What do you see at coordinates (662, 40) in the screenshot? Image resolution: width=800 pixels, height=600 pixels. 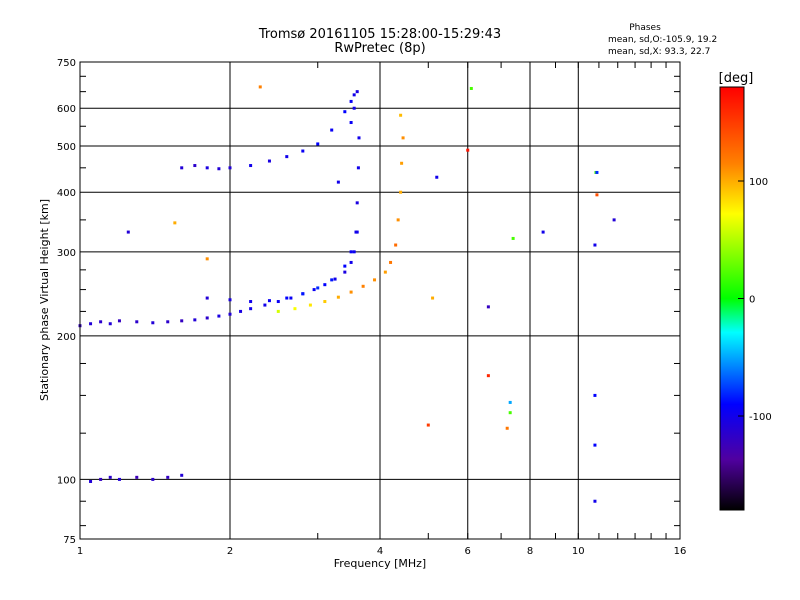 I see `legend-line-o: mean, sd,O:-105.9, 19.2` at bounding box center [662, 40].